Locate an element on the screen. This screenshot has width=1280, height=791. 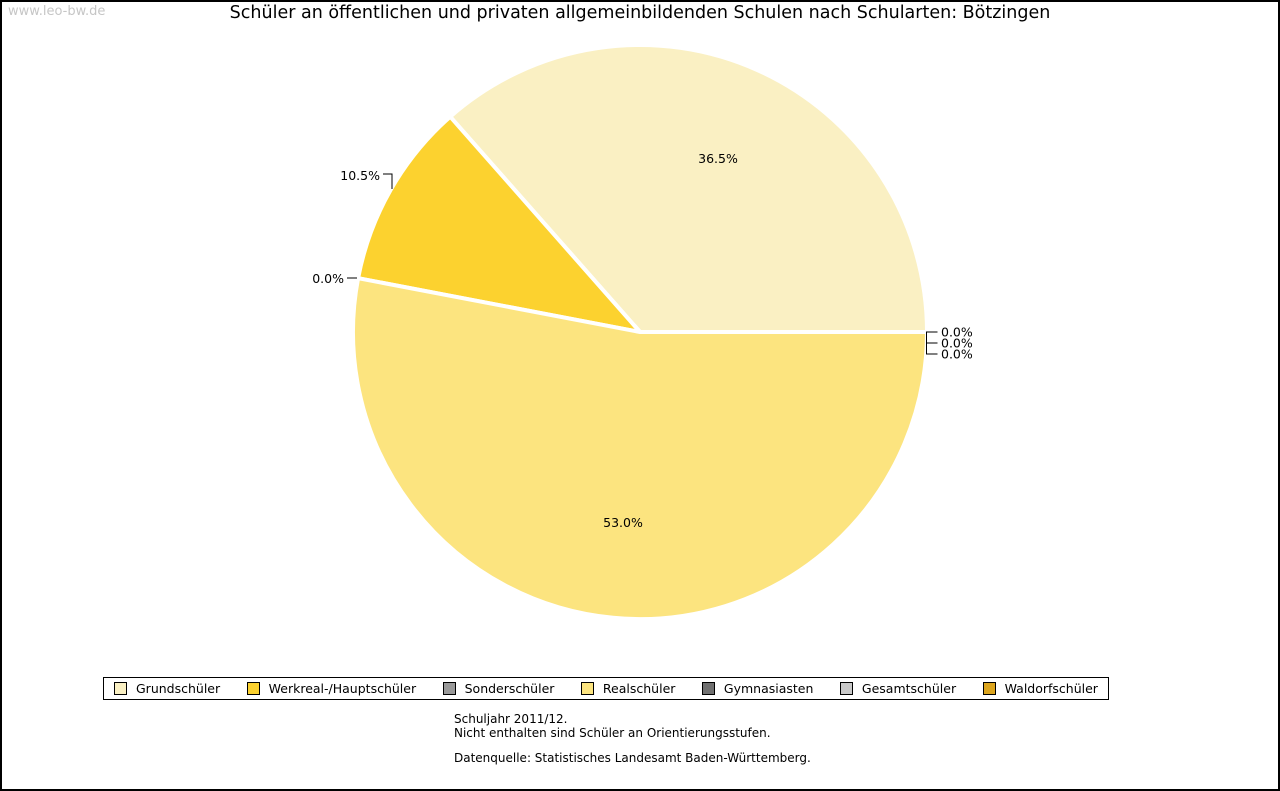
legend-swatch-sonderschueler is located at coordinates (449, 688).